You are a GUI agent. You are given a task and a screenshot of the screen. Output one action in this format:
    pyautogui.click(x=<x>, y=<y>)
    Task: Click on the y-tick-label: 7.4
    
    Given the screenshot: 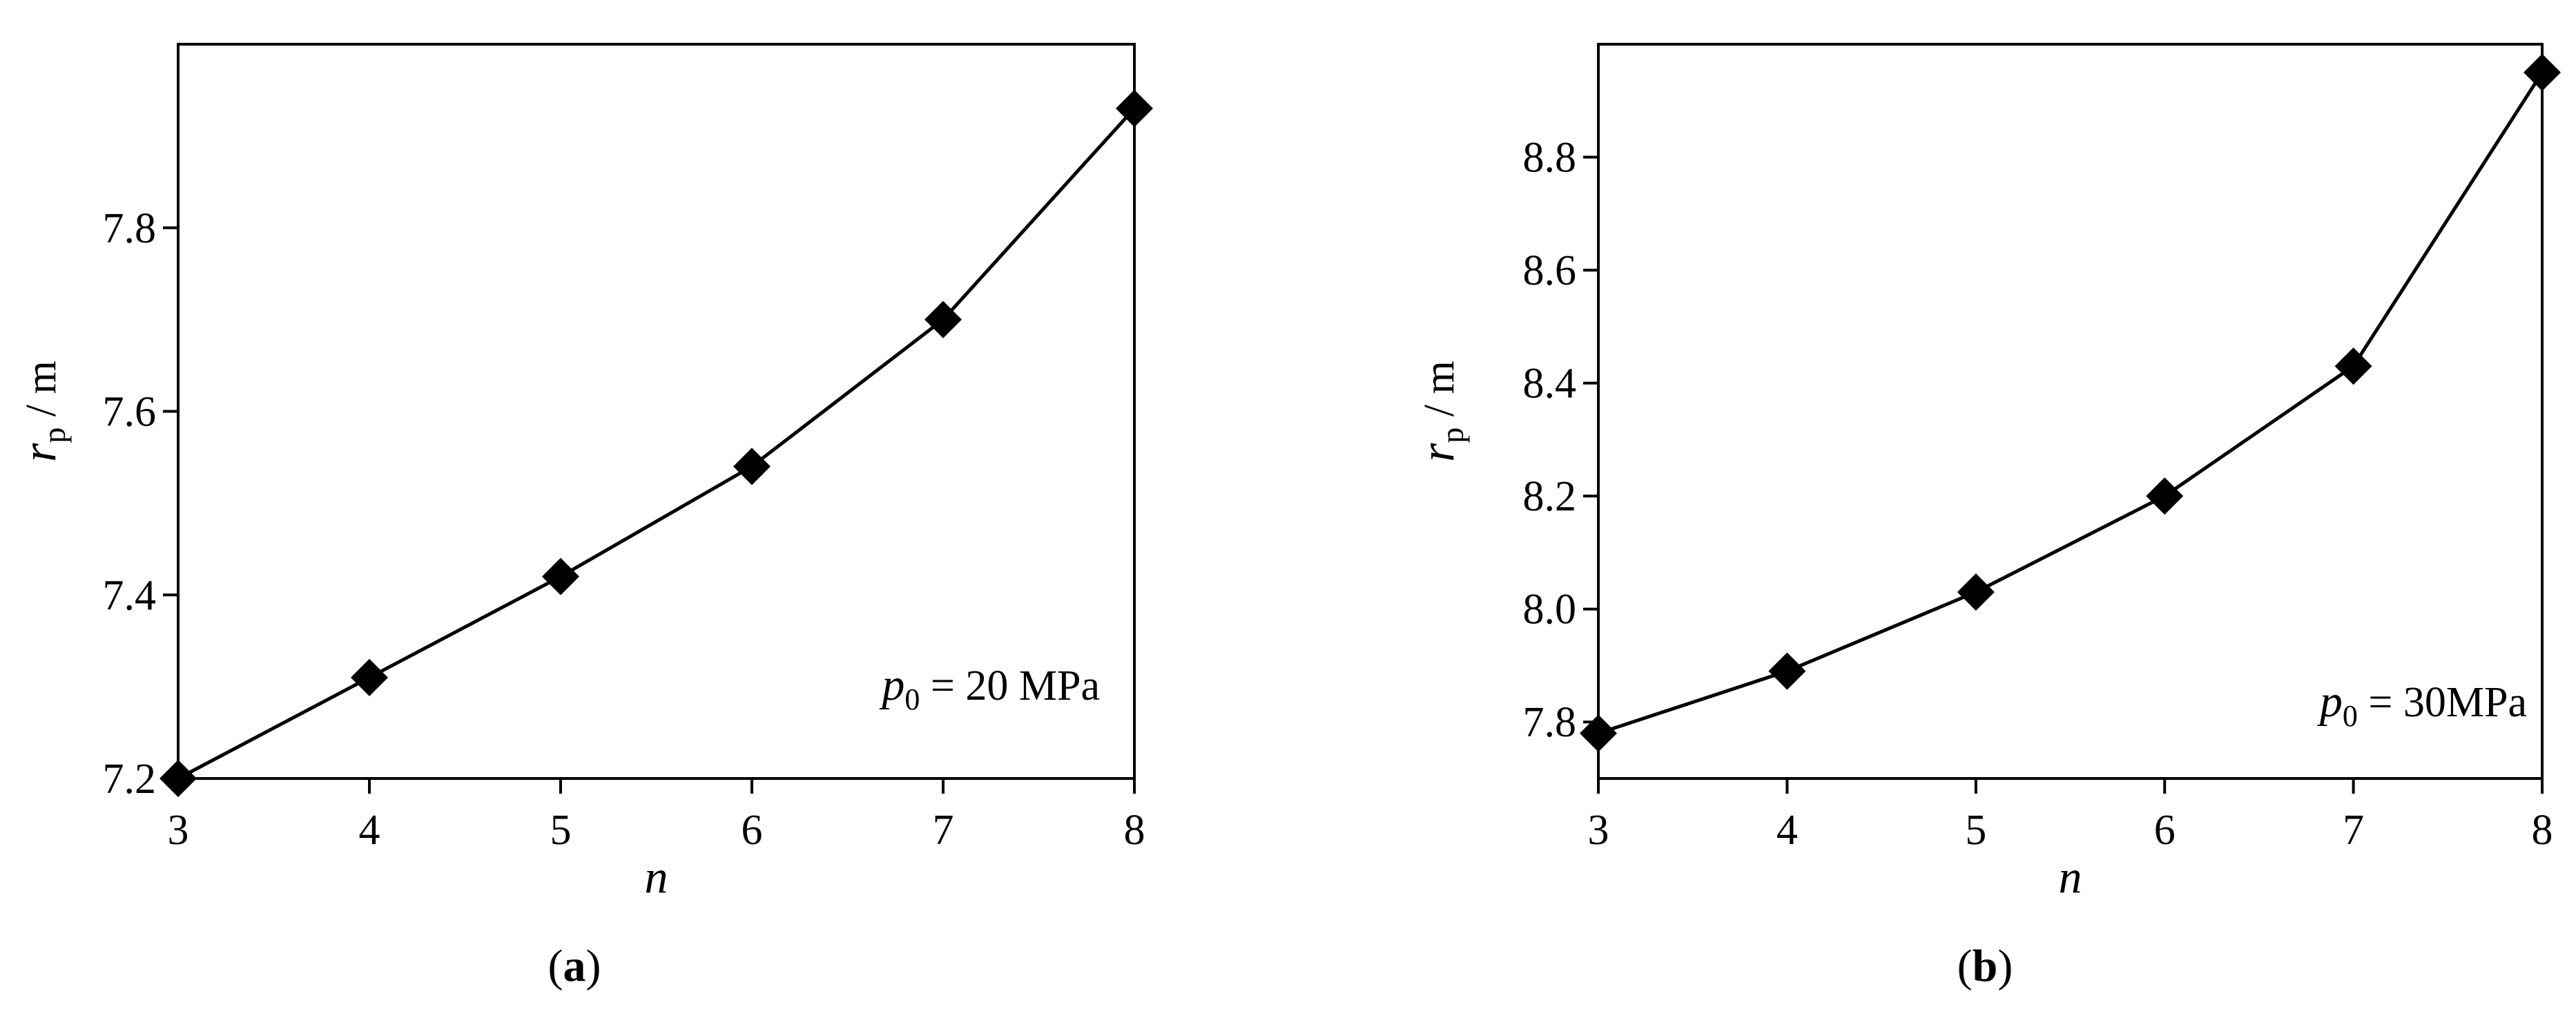 What is the action you would take?
    pyautogui.click(x=130, y=595)
    